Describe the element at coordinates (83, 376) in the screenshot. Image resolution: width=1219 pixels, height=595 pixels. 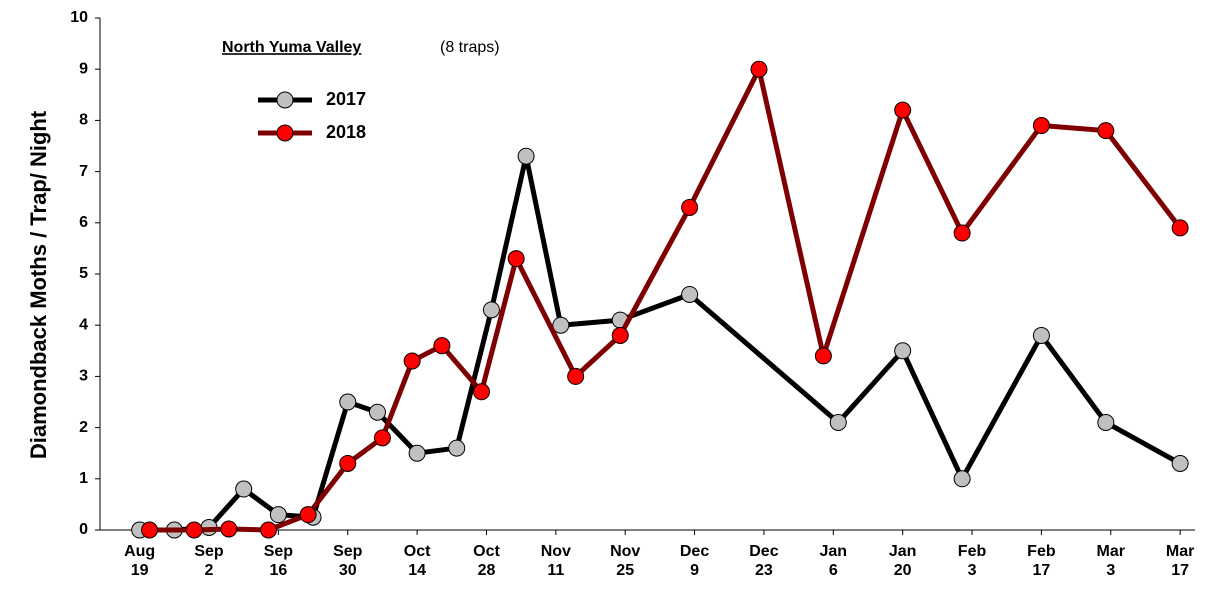
I see `y-tick-label: 3` at that location.